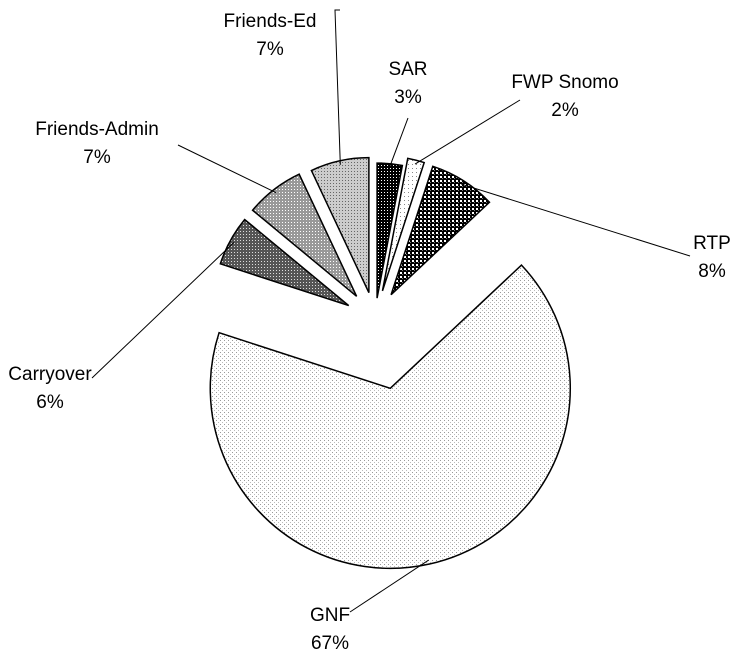 This screenshot has height=658, width=740. What do you see at coordinates (407, 69) in the screenshot?
I see `slice-label: SAR` at bounding box center [407, 69].